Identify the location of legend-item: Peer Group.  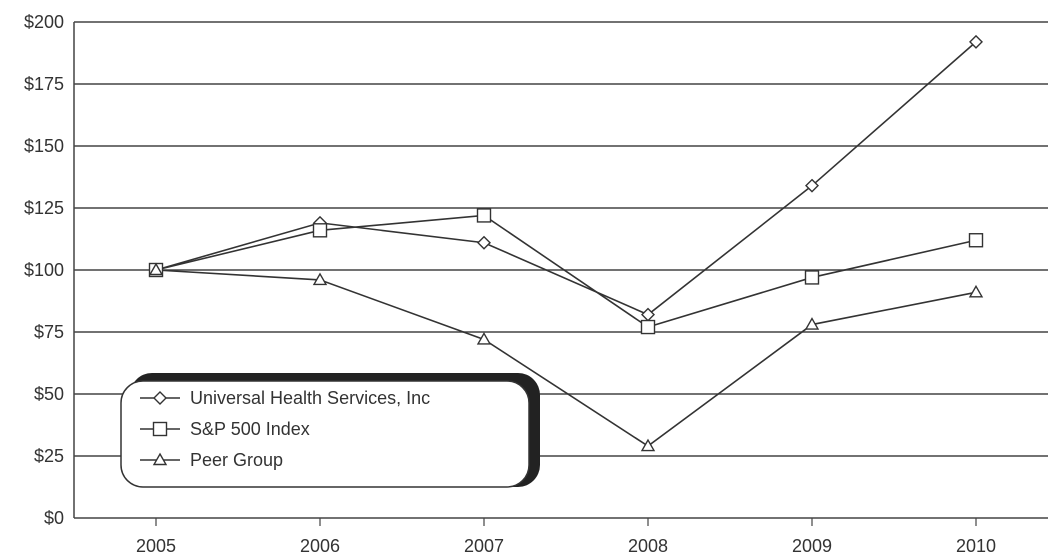
(211, 460).